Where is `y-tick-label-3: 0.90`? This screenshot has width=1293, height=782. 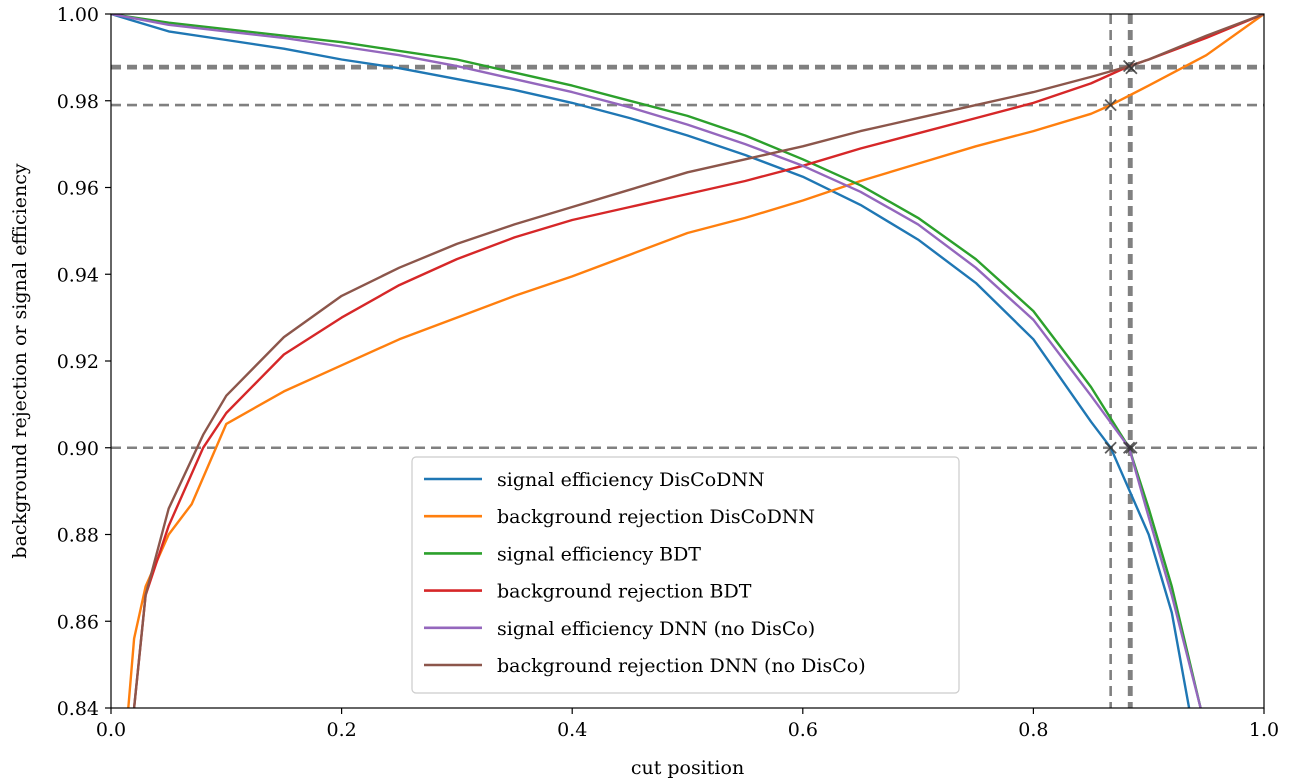
y-tick-label-3: 0.90 is located at coordinates (78, 449).